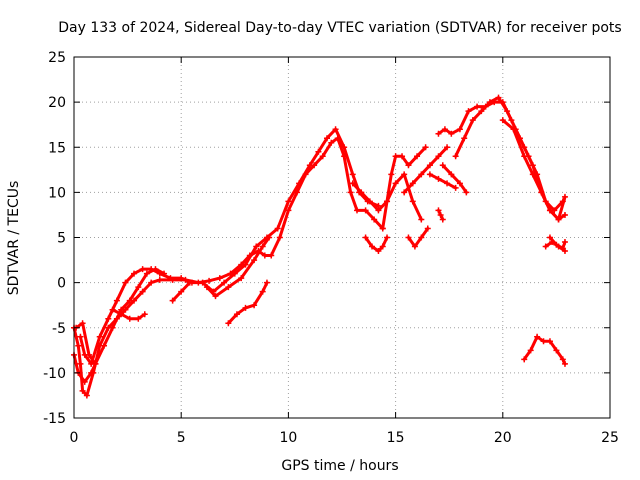 The width and height of the screenshot is (640, 480). What do you see at coordinates (61, 284) in the screenshot?
I see `y-tick-label: 0` at bounding box center [61, 284].